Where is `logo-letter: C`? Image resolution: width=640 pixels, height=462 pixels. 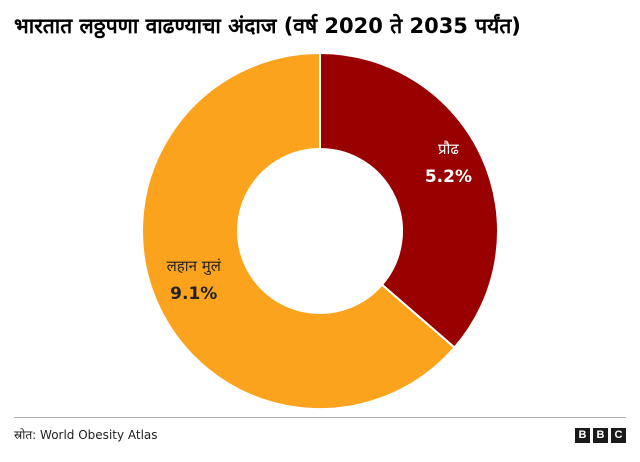 logo-letter: C is located at coordinates (618, 435).